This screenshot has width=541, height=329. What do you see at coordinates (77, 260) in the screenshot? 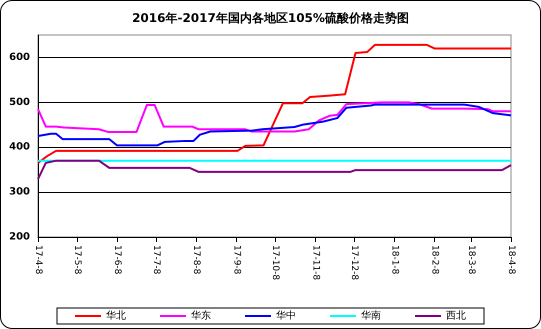
I see `x-tick-label: 17-5-8` at bounding box center [77, 260].